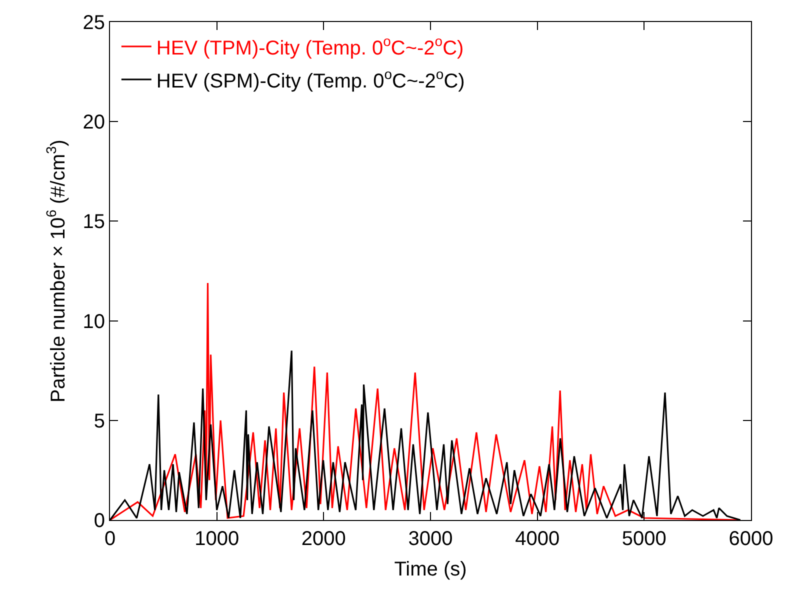  What do you see at coordinates (99, 521) in the screenshot?
I see `y-tick-label: 0` at bounding box center [99, 521].